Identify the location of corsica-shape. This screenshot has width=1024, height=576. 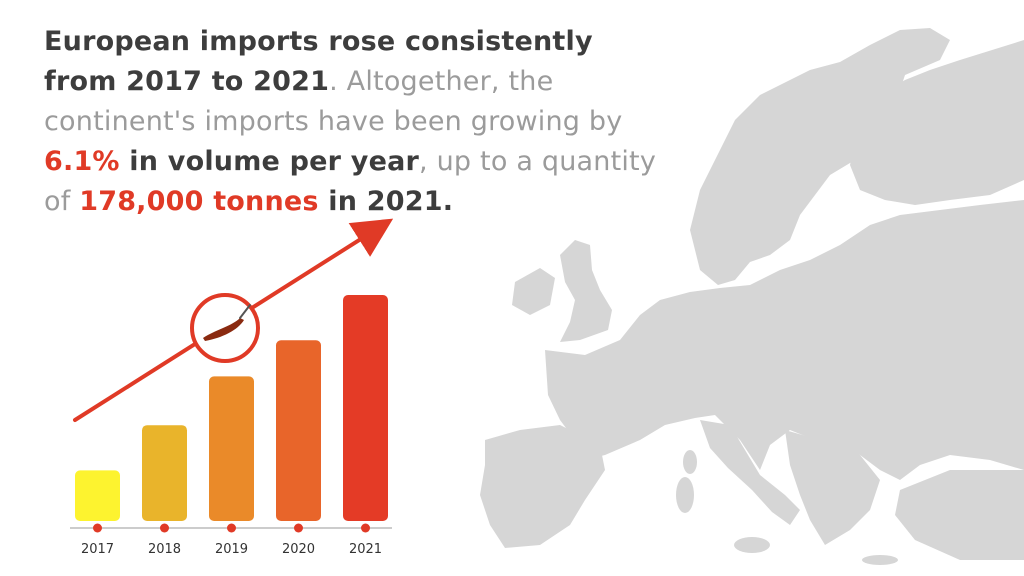
(690, 462).